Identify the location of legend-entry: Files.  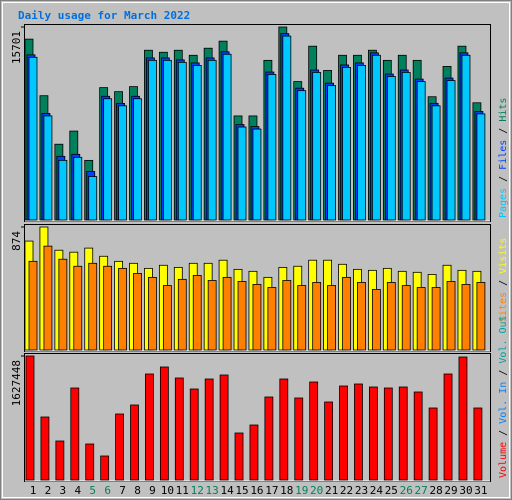
(503, 155).